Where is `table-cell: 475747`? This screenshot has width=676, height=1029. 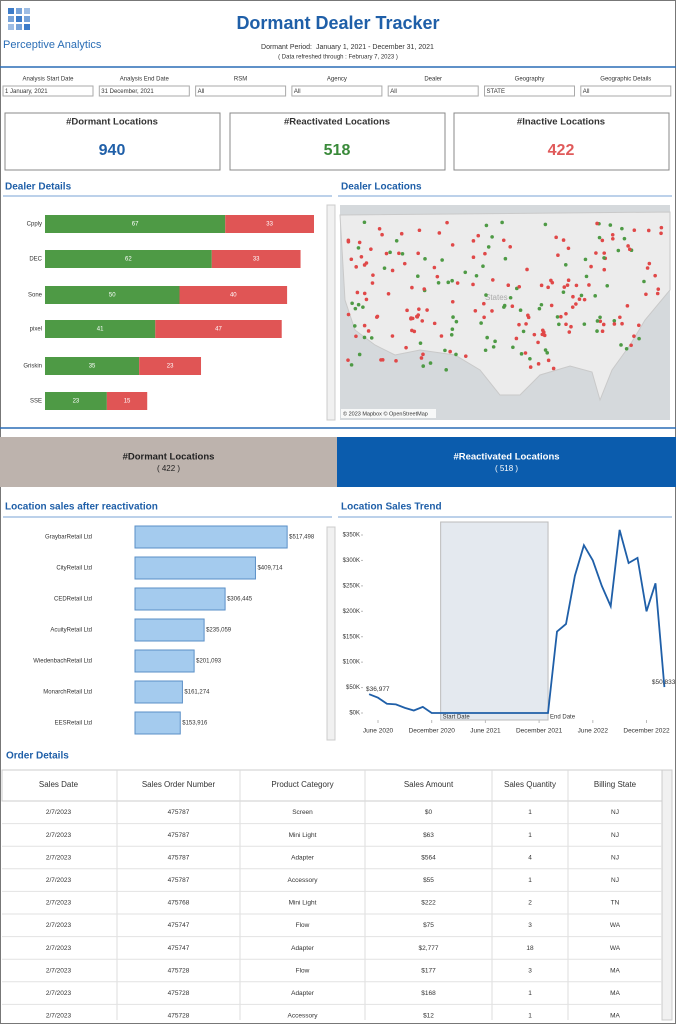 table-cell: 475747 is located at coordinates (179, 925).